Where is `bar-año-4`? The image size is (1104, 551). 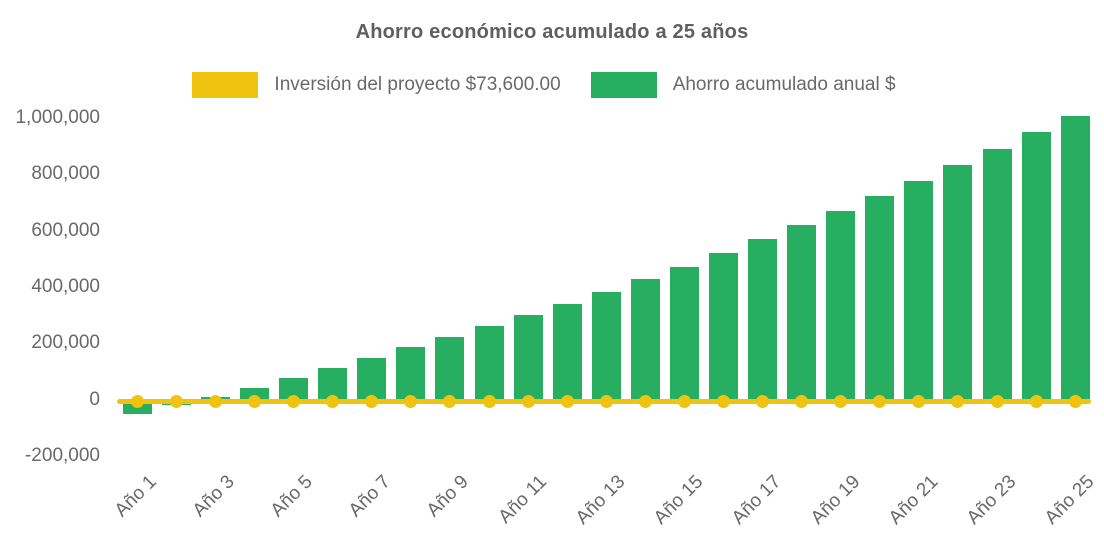 bar-año-4 is located at coordinates (255, 394).